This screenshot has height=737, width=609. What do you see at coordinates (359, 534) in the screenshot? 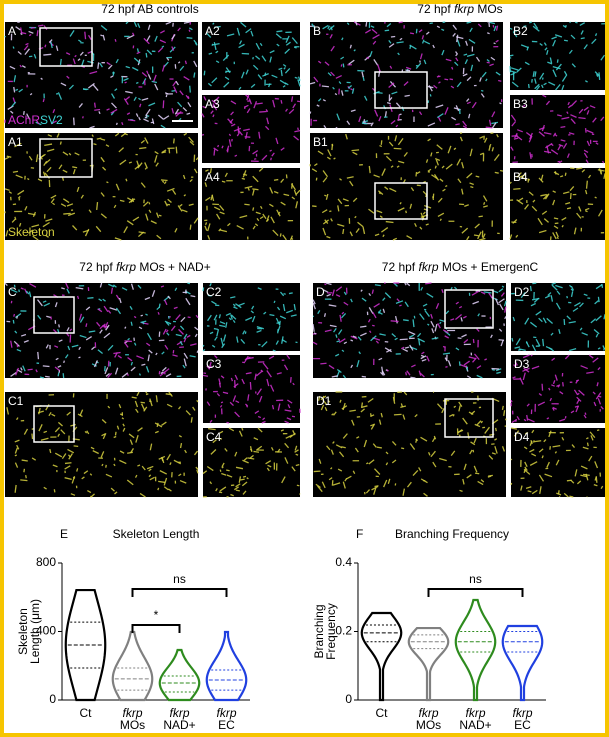
I see `panel-label: F` at bounding box center [359, 534].